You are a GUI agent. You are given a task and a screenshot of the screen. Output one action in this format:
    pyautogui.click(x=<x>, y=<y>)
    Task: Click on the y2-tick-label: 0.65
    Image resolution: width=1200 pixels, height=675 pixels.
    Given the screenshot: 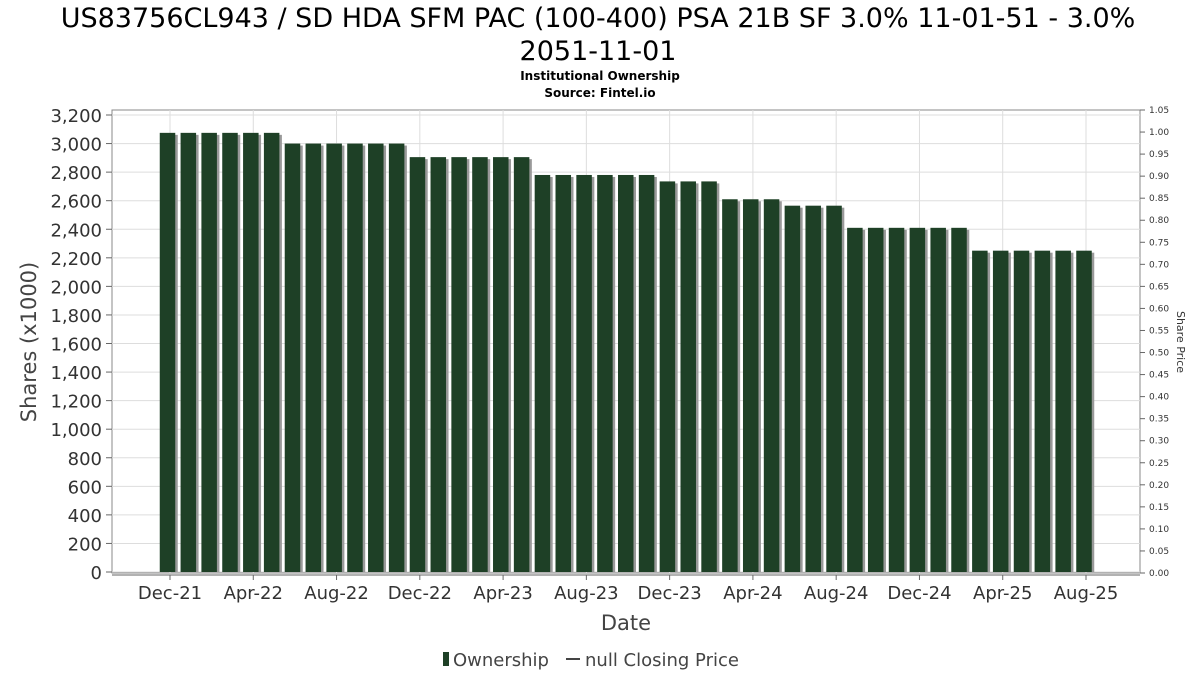 What is the action you would take?
    pyautogui.click(x=1159, y=287)
    